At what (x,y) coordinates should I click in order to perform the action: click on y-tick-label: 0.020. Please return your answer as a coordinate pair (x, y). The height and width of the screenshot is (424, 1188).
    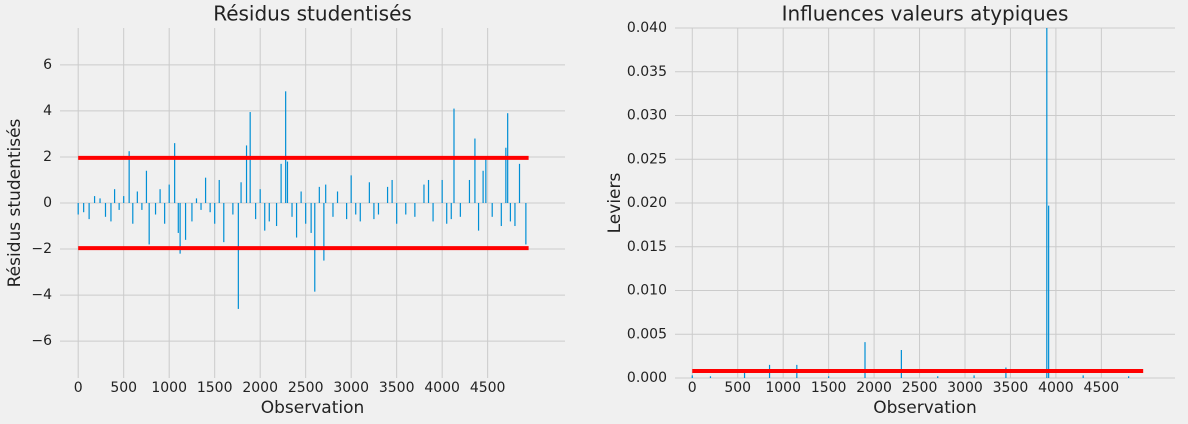
    Looking at the image, I should click on (647, 203).